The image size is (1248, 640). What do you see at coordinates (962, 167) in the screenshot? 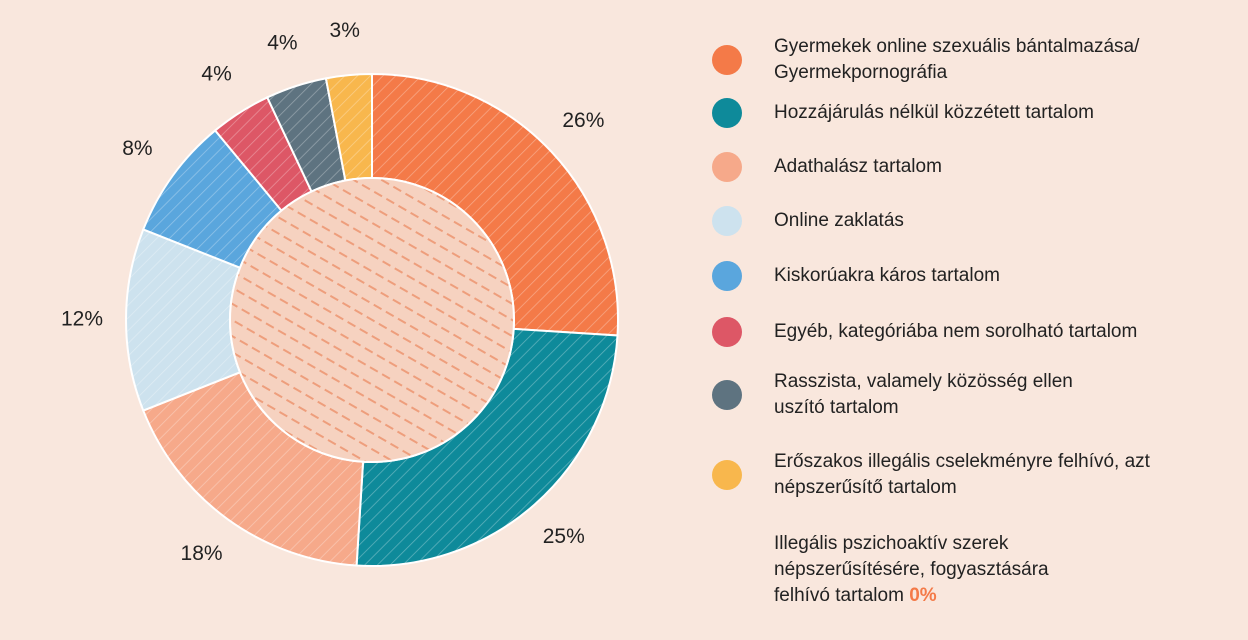
I see `legend-item: Adathalász tartalom` at bounding box center [962, 167].